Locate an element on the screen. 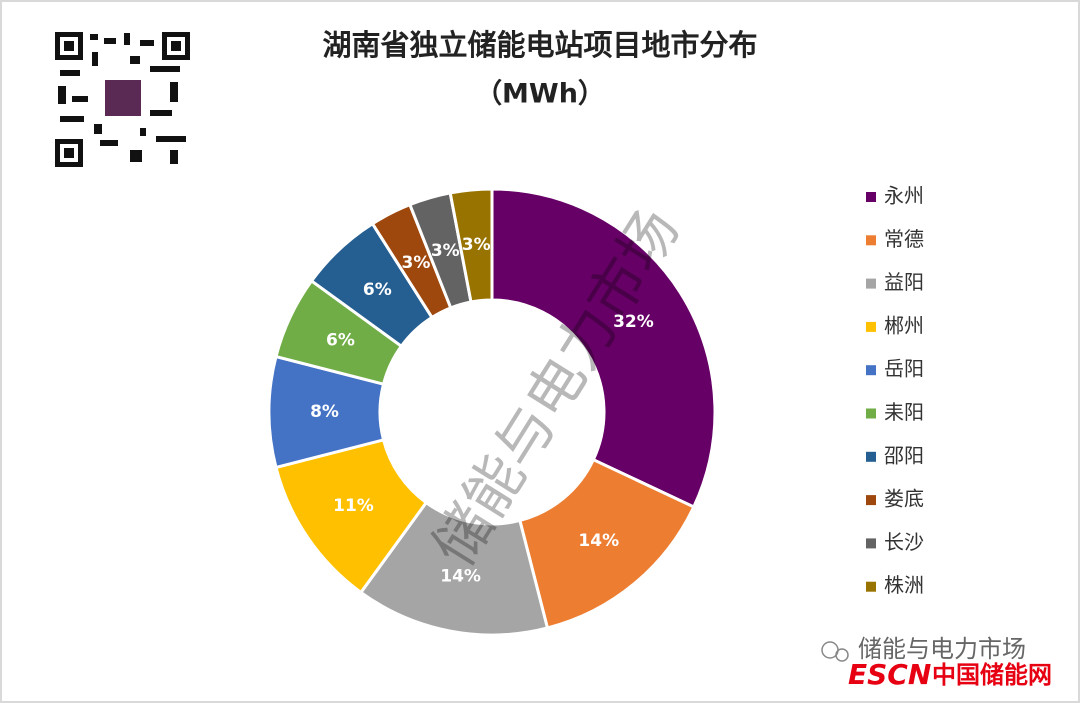 The image size is (1080, 703). legend-label: 娄底 is located at coordinates (904, 499).